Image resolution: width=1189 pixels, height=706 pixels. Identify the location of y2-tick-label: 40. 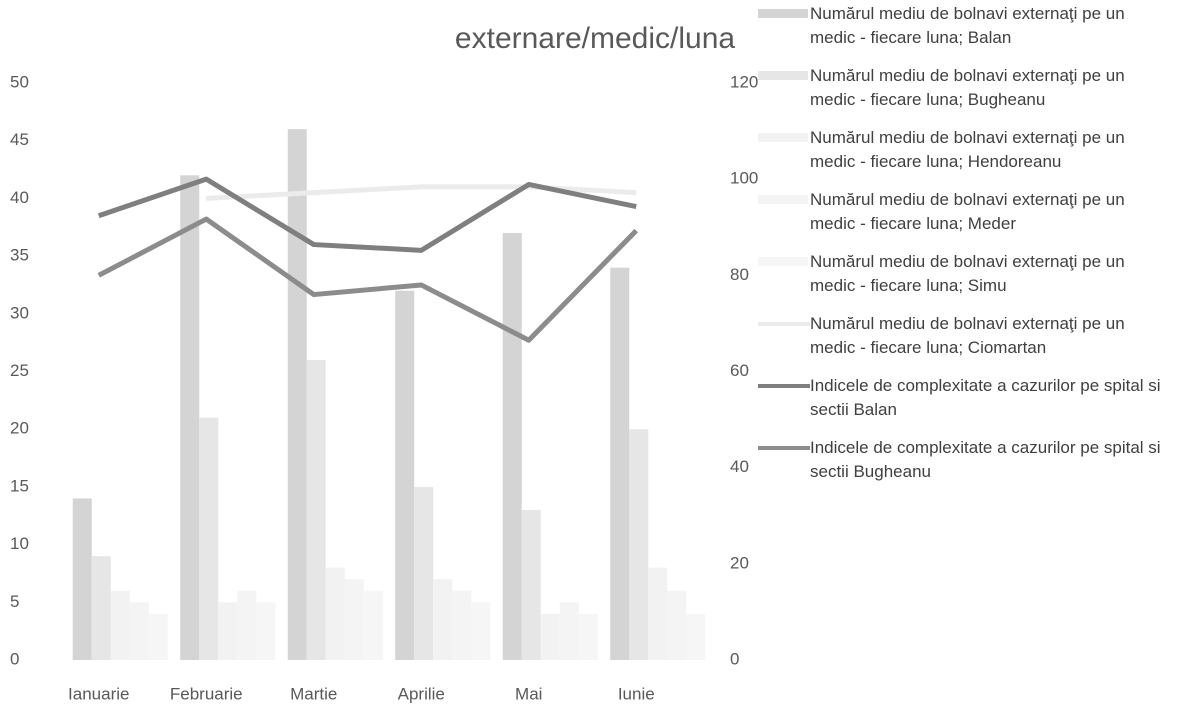
(739, 466).